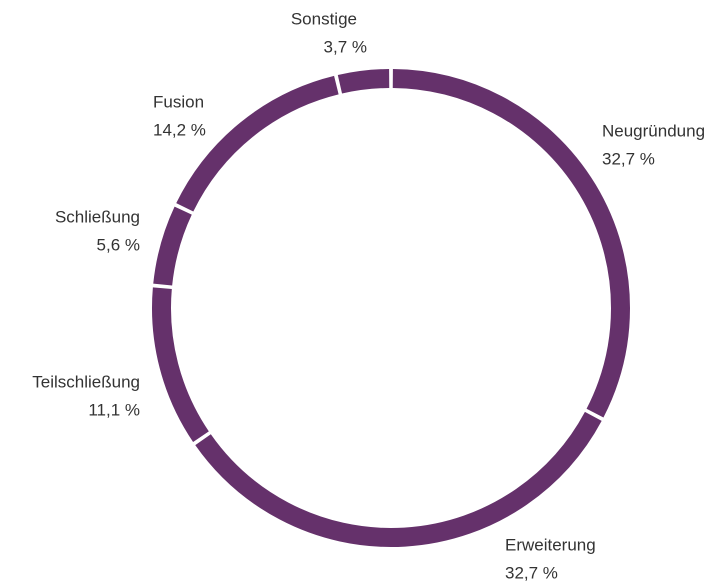 The height and width of the screenshot is (581, 728). What do you see at coordinates (86, 381) in the screenshot?
I see `segment-label: Teilschließung` at bounding box center [86, 381].